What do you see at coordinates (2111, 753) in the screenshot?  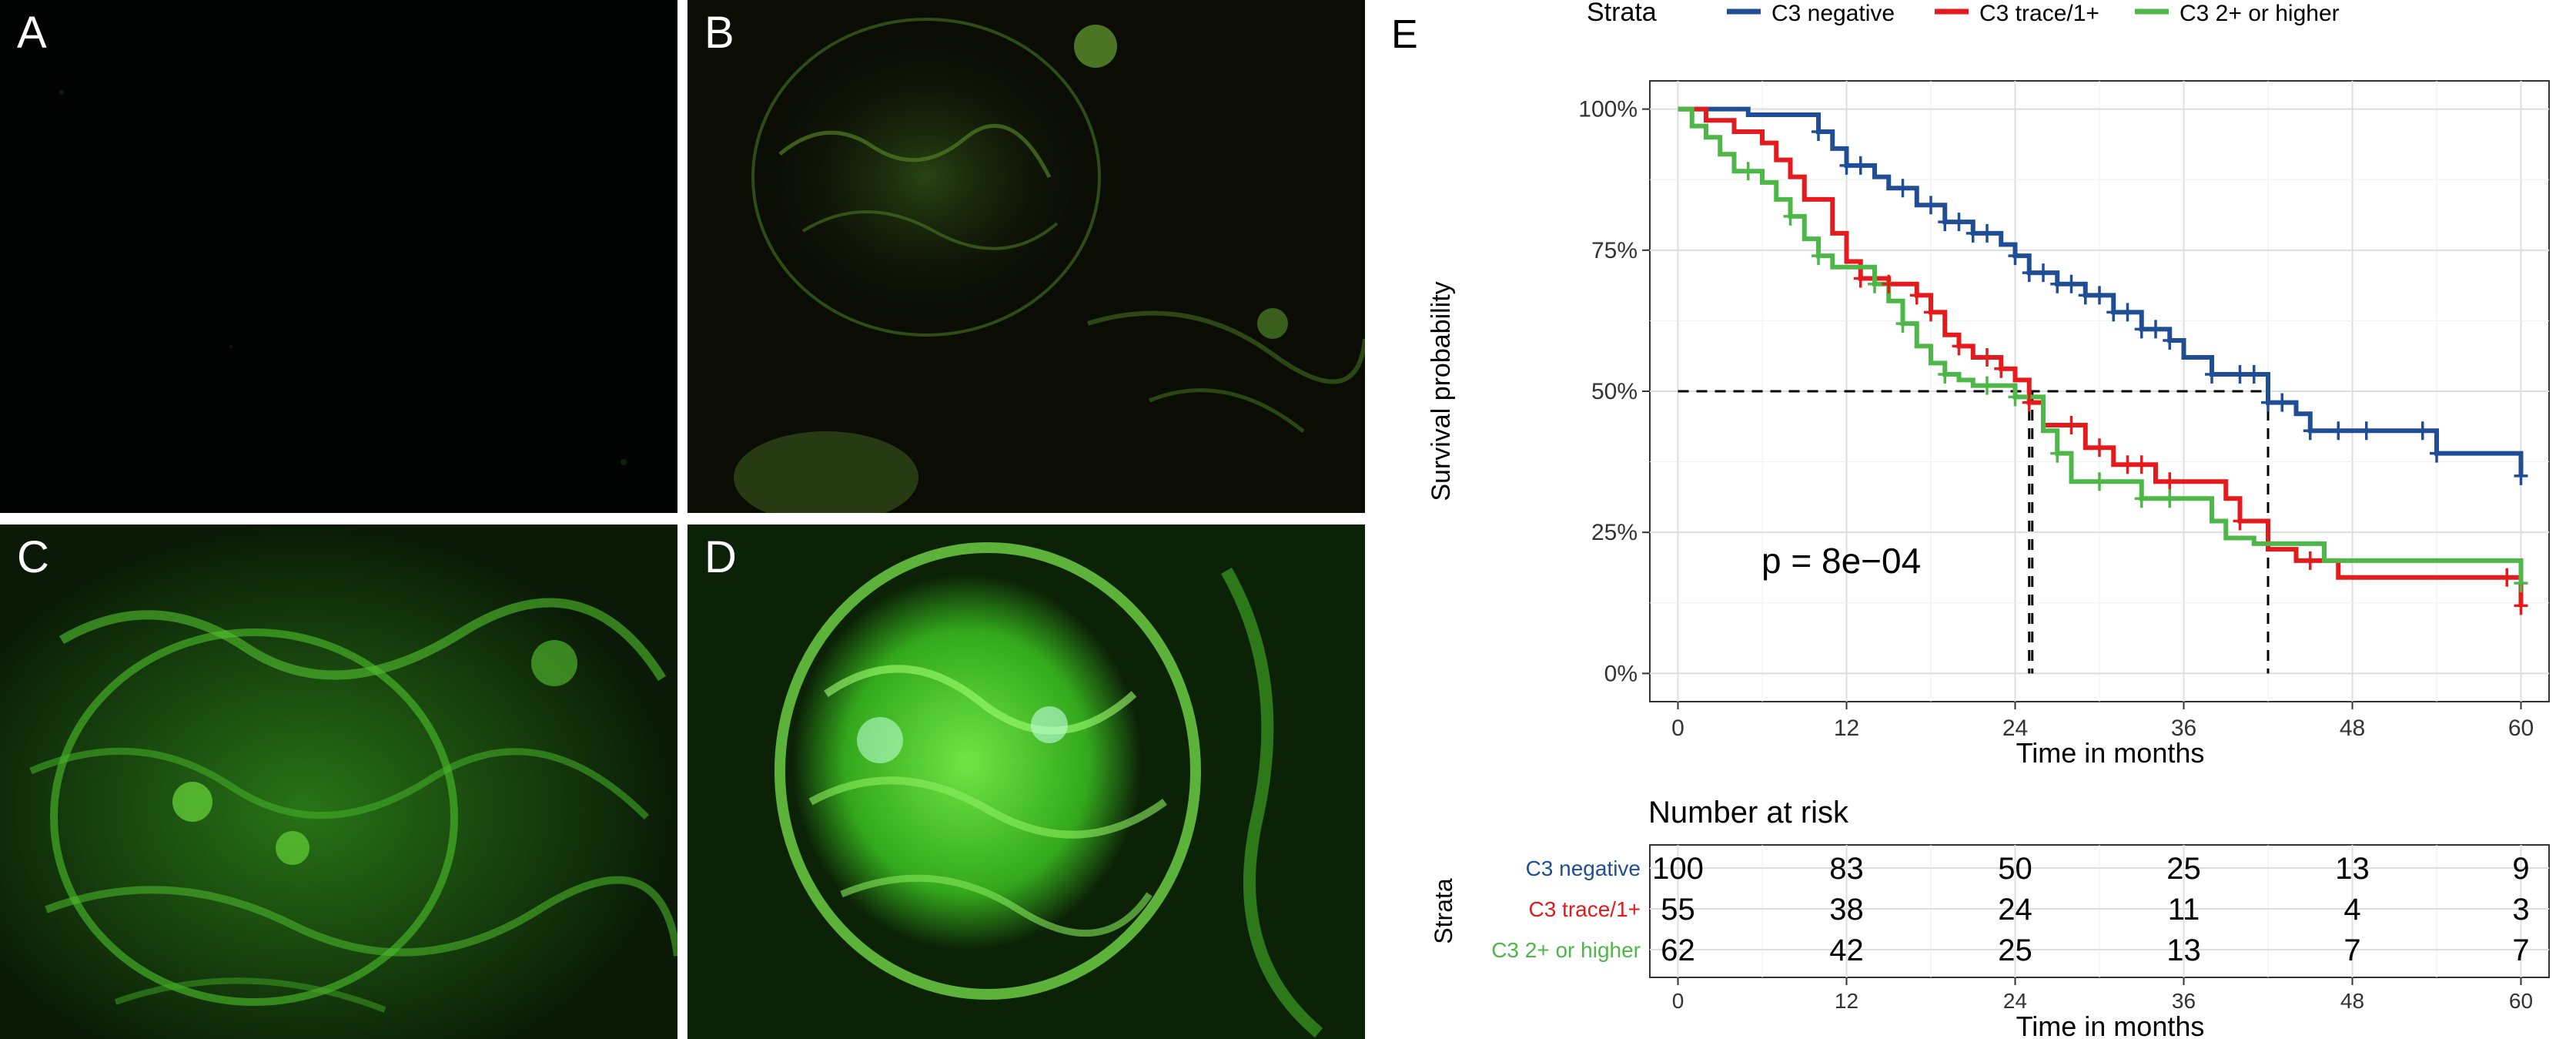 I see `x-axis-label: Time in months` at bounding box center [2111, 753].